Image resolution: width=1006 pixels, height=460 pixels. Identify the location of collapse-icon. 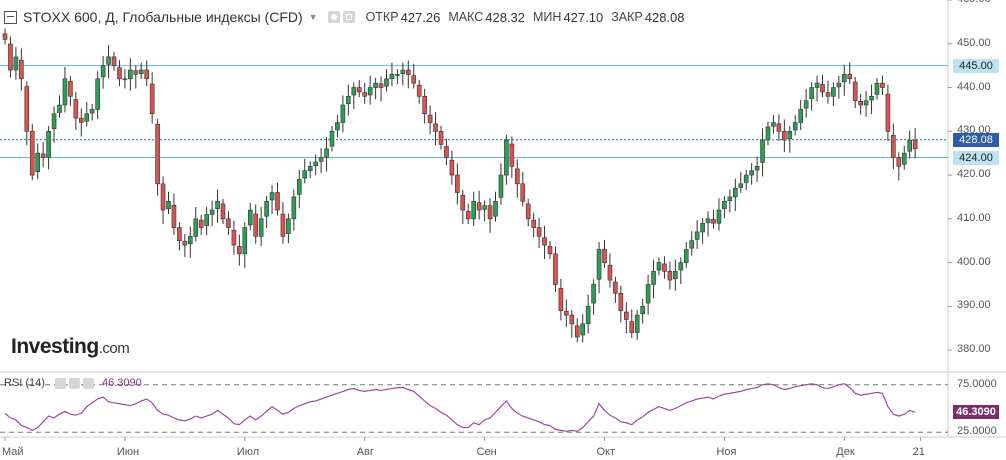
(10, 17).